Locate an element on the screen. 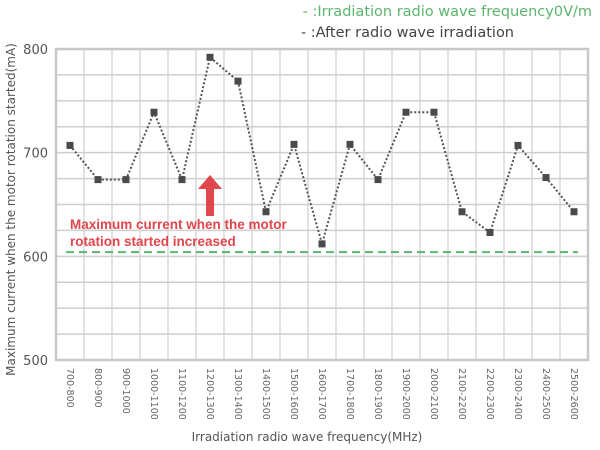 This screenshot has width=600, height=450. x-axis-label: Irradiation radio wave frequency(MHz) is located at coordinates (307, 437).